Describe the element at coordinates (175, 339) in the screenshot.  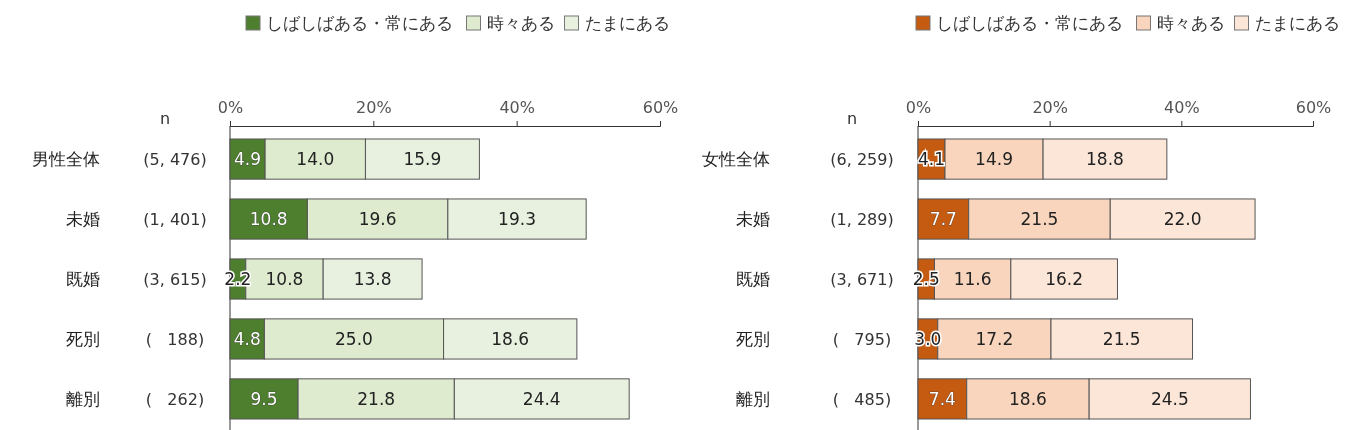
I see `text: ( 188)` at that location.